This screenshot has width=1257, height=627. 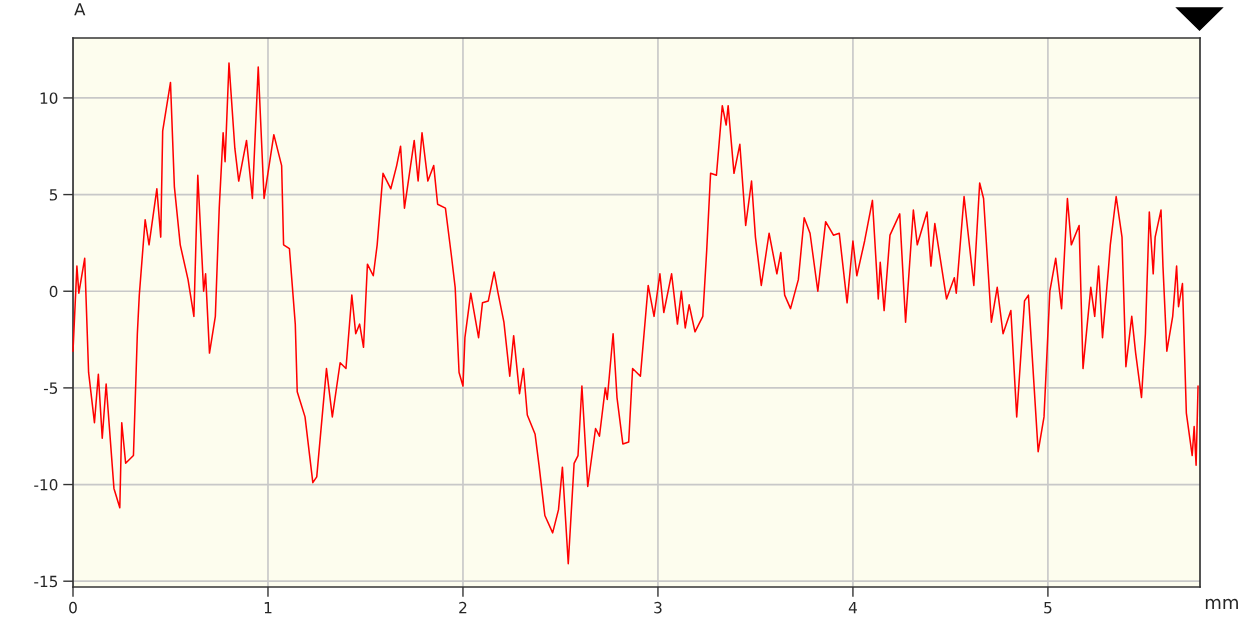 What do you see at coordinates (46, 485) in the screenshot?
I see `y-tick-label: -10` at bounding box center [46, 485].